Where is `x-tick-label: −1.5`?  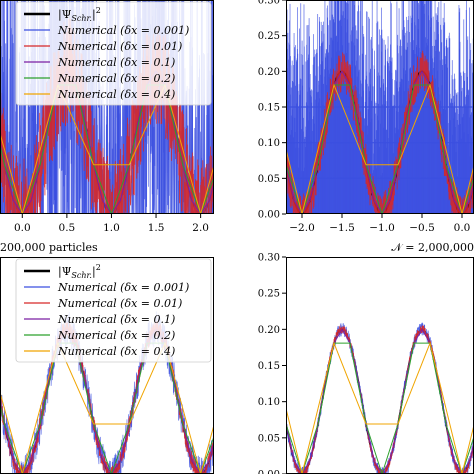
x-tick-label: −1.5 is located at coordinates (342, 228).